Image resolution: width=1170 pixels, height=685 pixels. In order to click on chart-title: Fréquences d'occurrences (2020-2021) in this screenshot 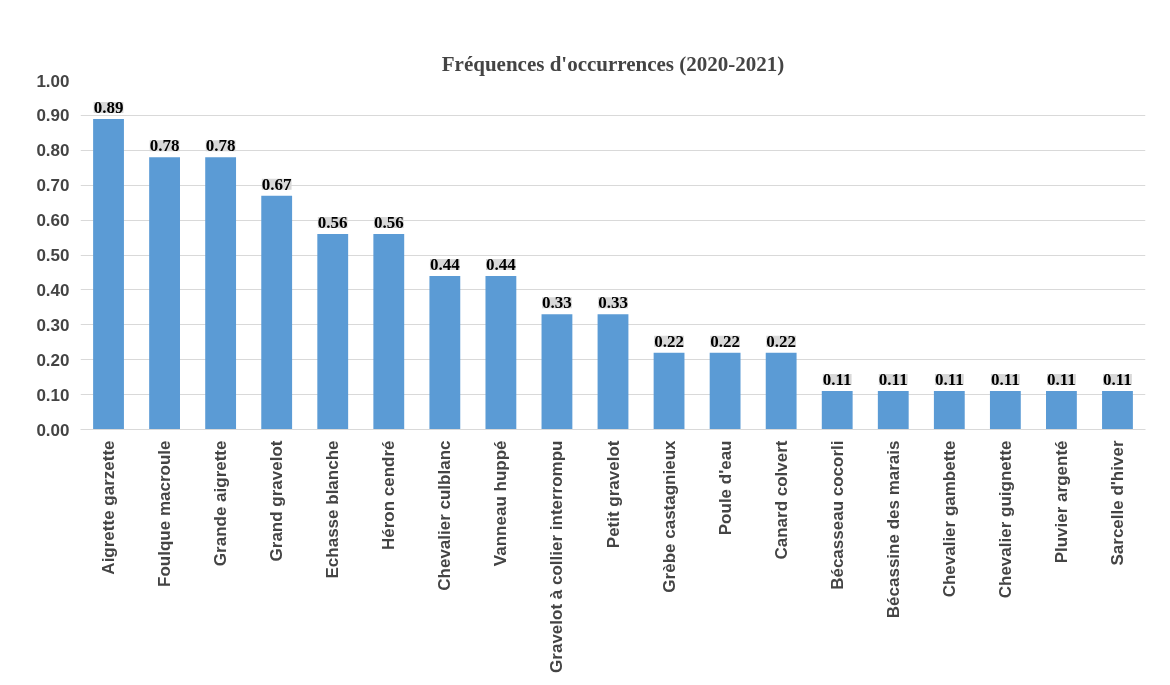, I will do `click(613, 63)`.